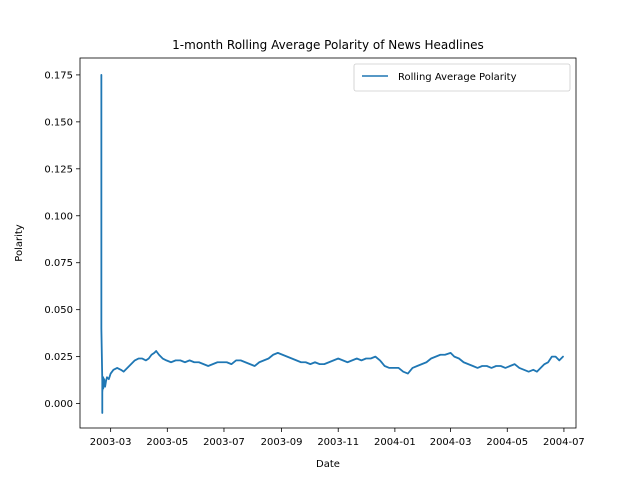 This screenshot has height=480, width=640. I want to click on x-tick-label: 2003-07, so click(224, 442).